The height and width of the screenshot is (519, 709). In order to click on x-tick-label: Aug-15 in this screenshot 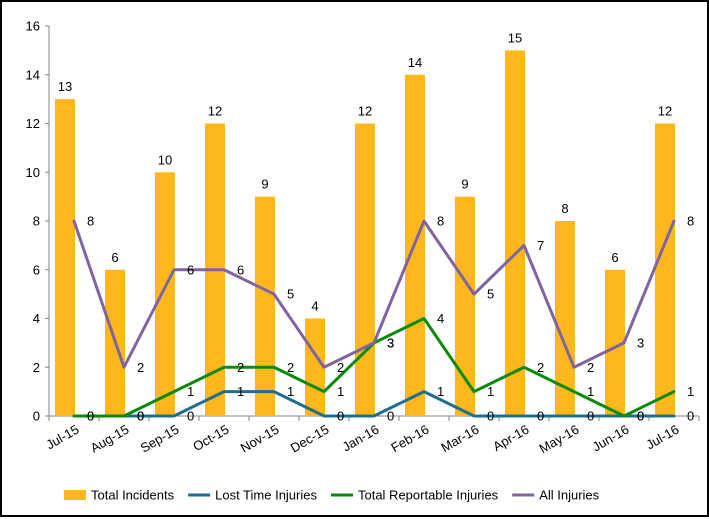, I will do `click(110, 439)`.